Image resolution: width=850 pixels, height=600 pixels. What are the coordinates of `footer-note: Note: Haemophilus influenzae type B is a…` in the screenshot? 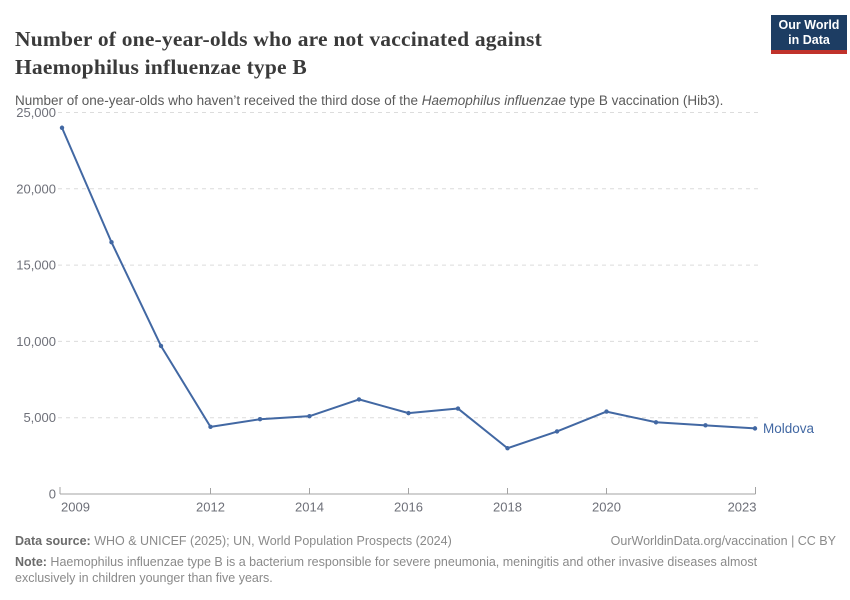 It's located at (415, 570).